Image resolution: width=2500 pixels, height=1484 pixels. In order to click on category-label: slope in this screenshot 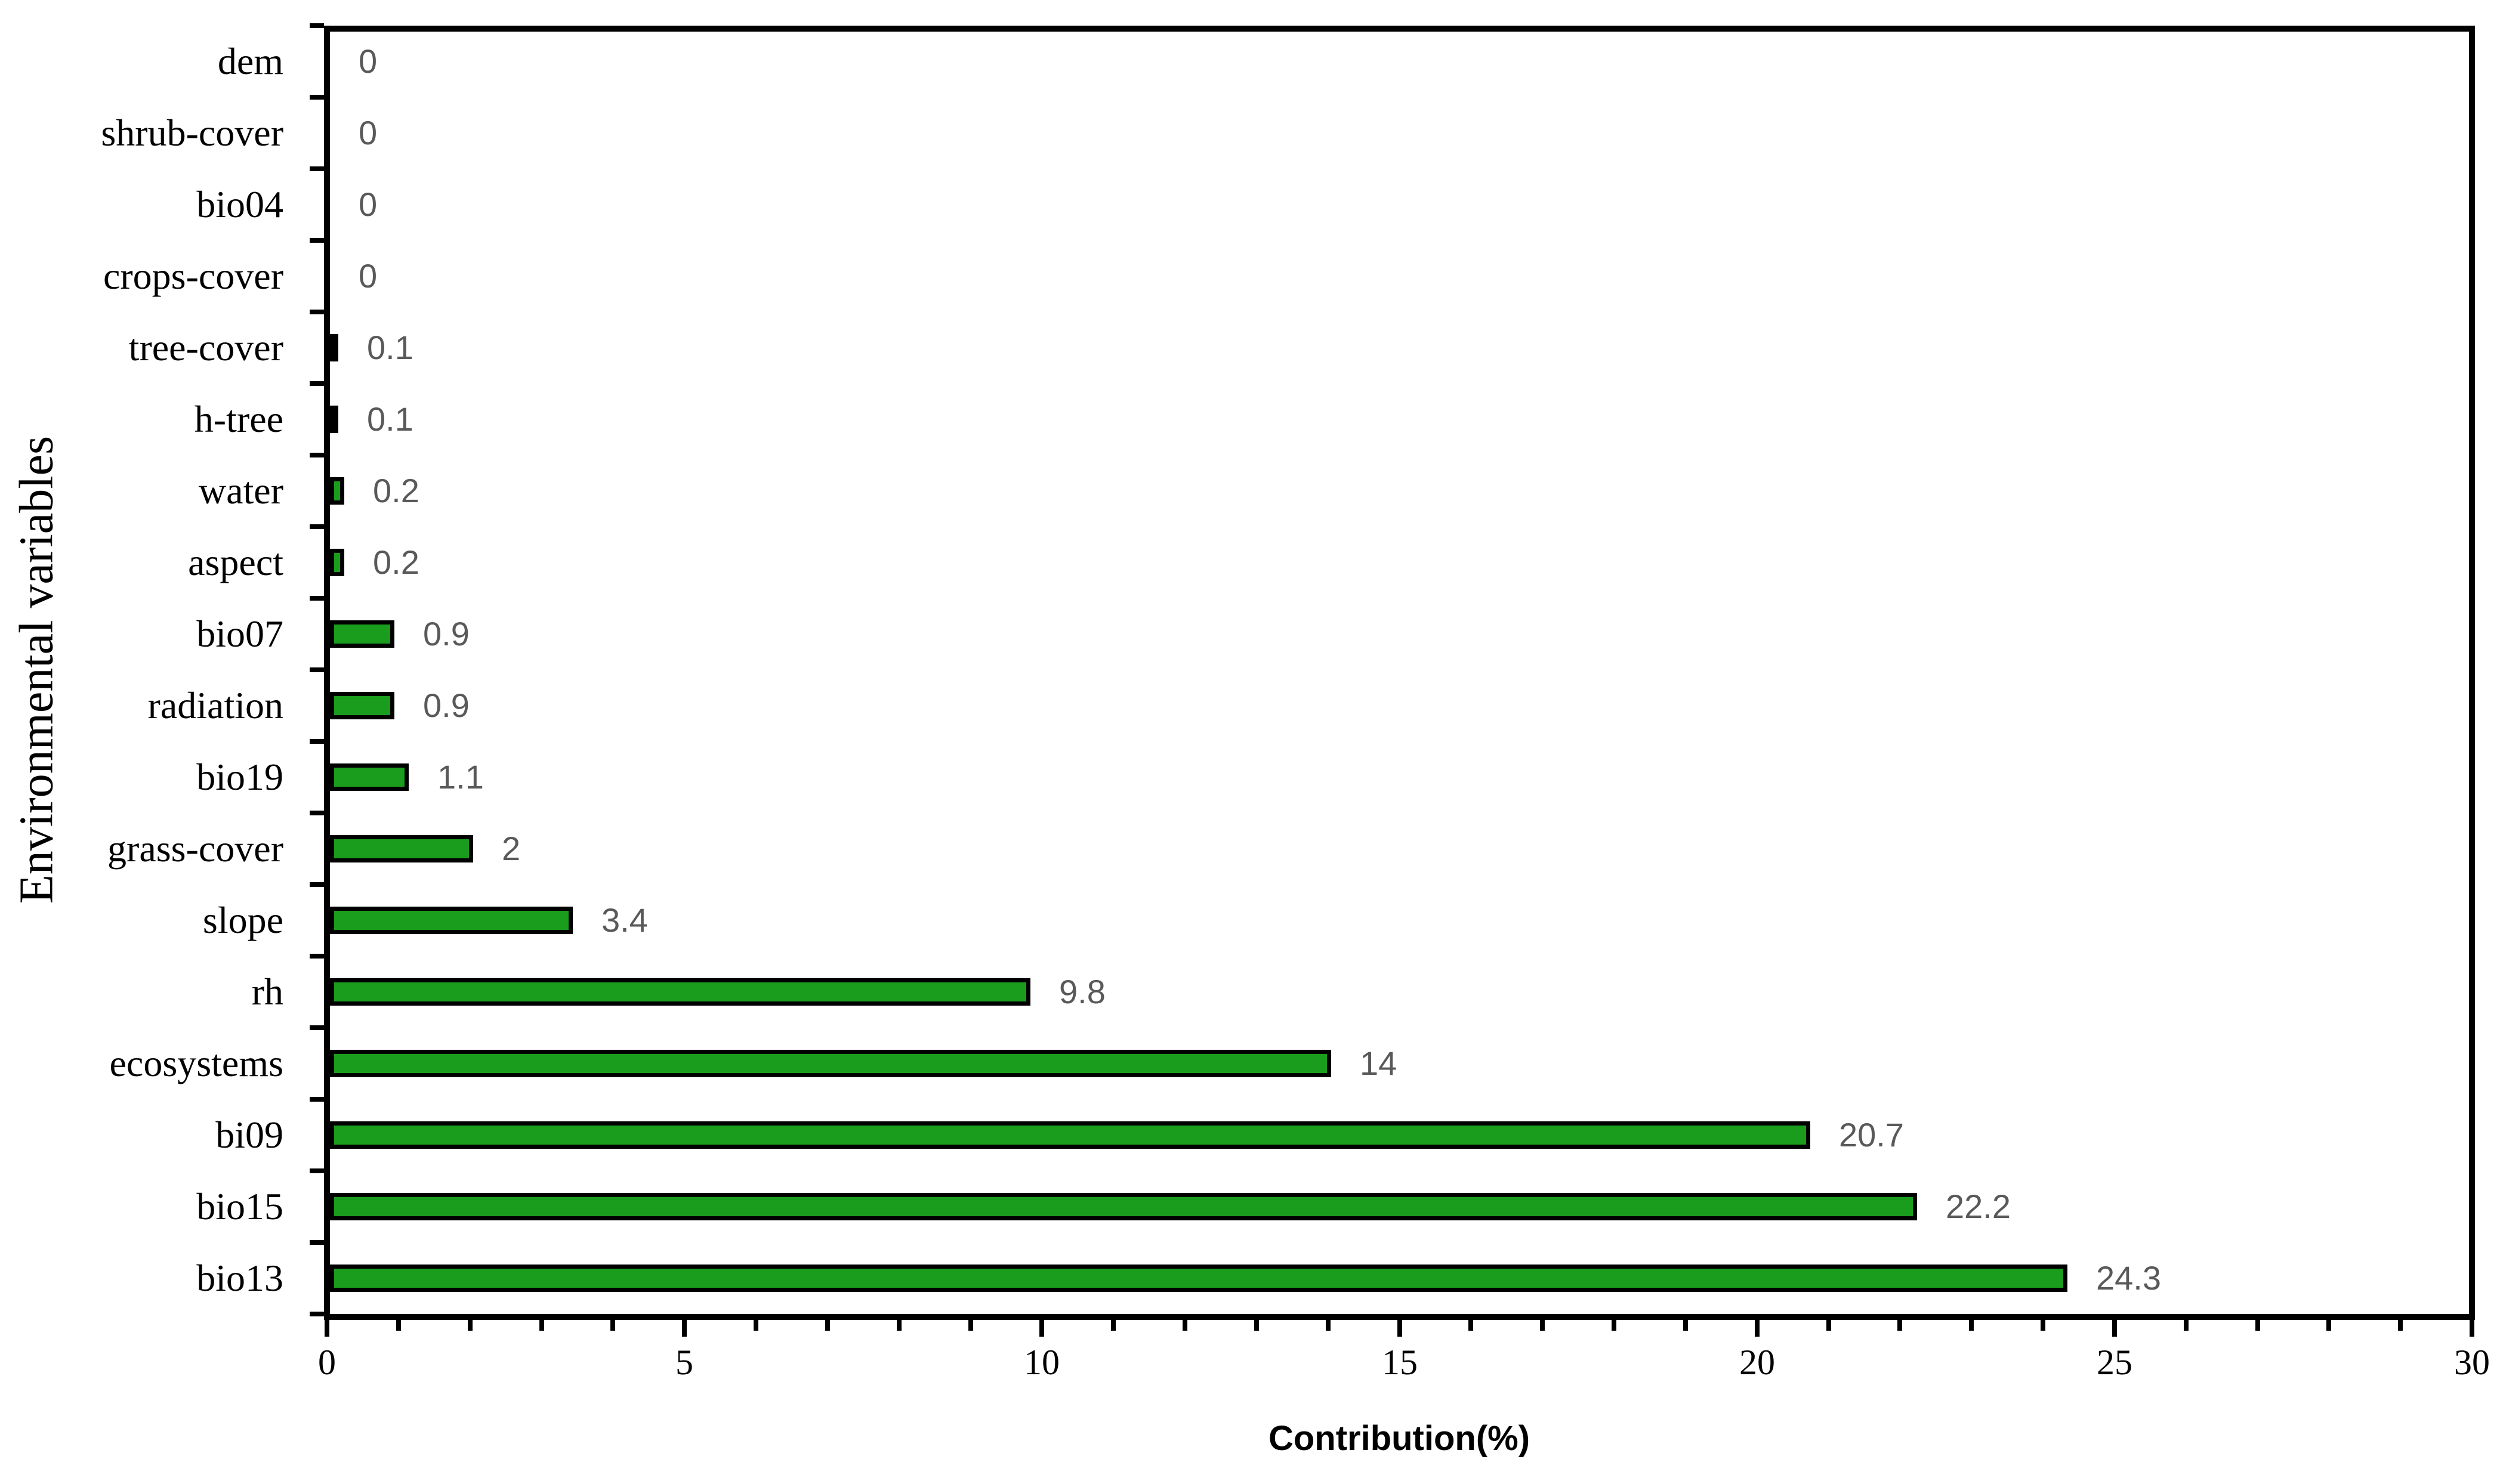, I will do `click(242, 920)`.